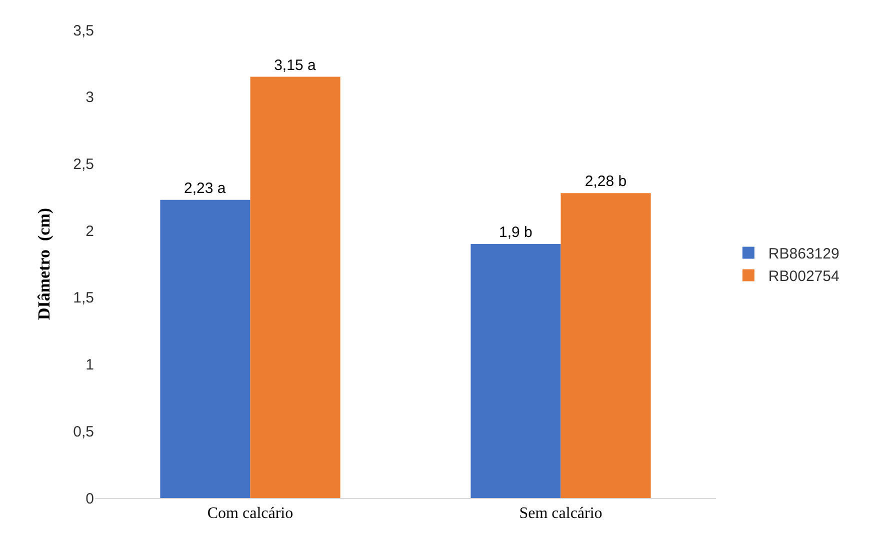  Describe the element at coordinates (90, 365) in the screenshot. I see `y-tick-label: 1` at that location.